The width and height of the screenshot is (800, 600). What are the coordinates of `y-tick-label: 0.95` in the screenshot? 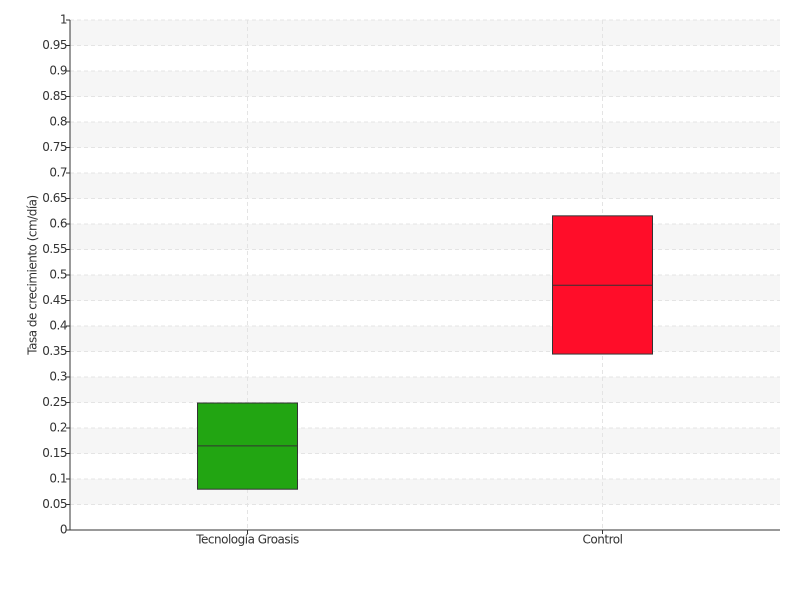 It's located at (54, 45).